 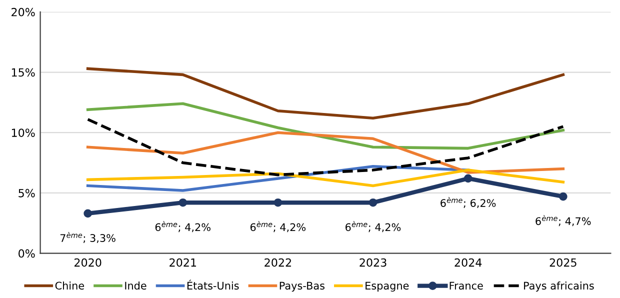 What do you see at coordinates (373, 262) in the screenshot?
I see `x-tick-label: 2023` at bounding box center [373, 262].